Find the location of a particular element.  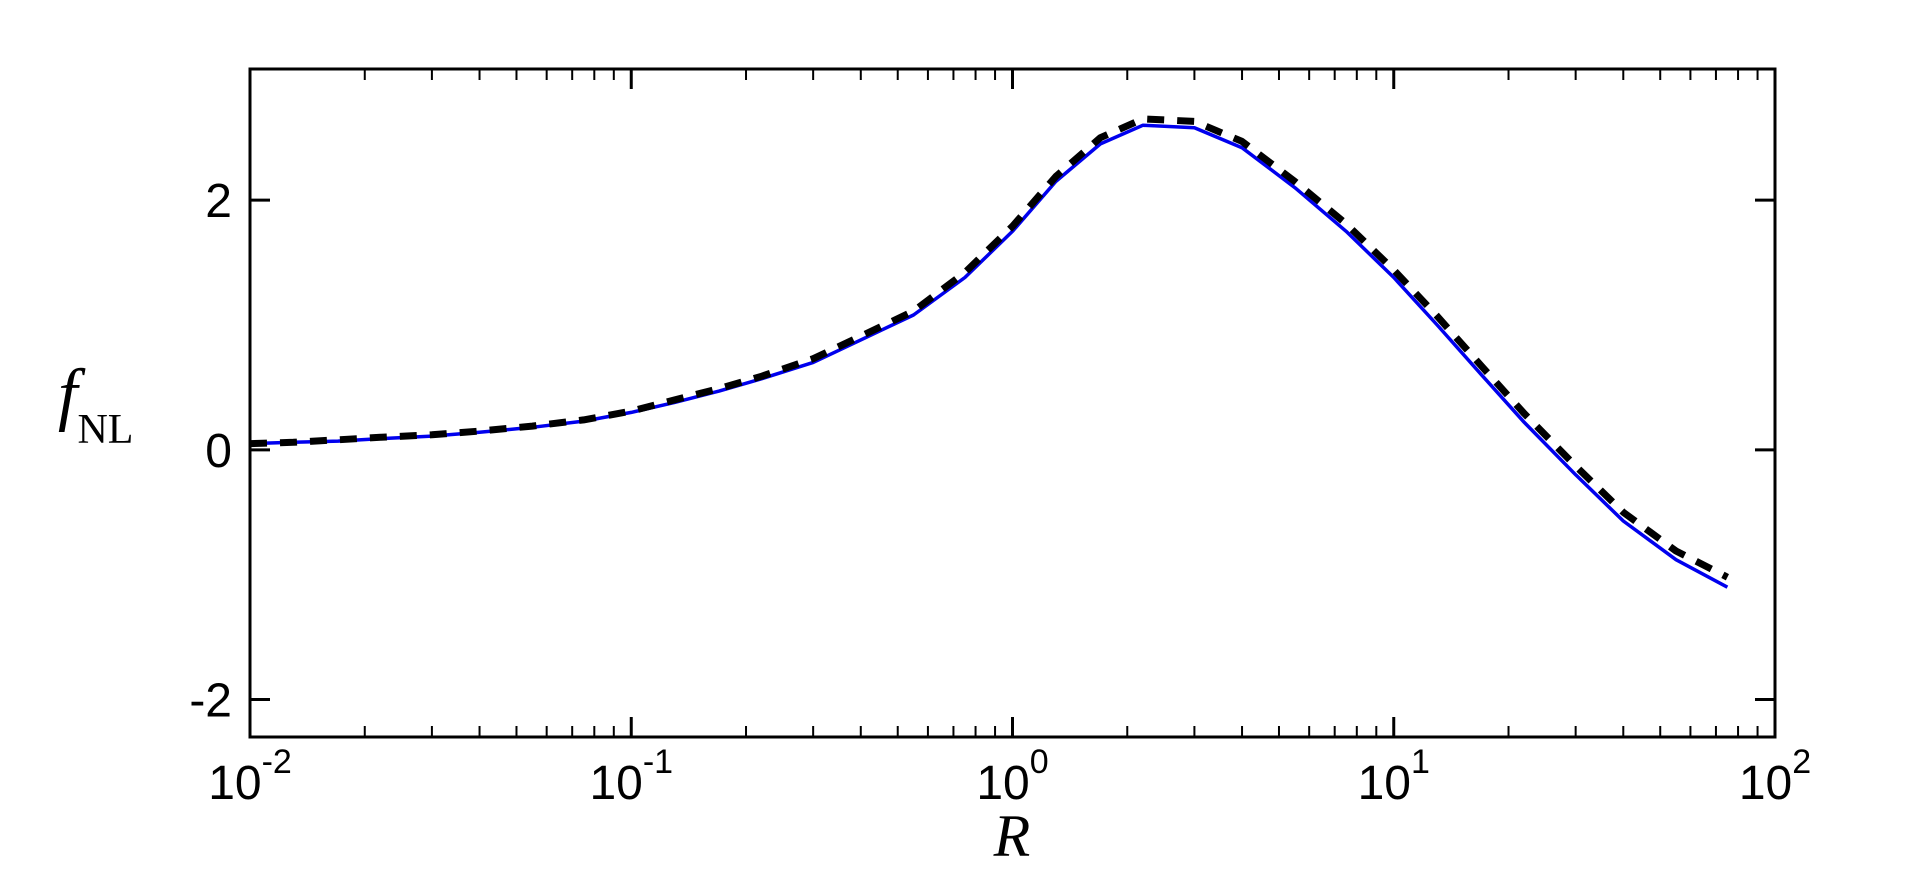

y-axis-label-subscript: NL is located at coordinates (105, 430).